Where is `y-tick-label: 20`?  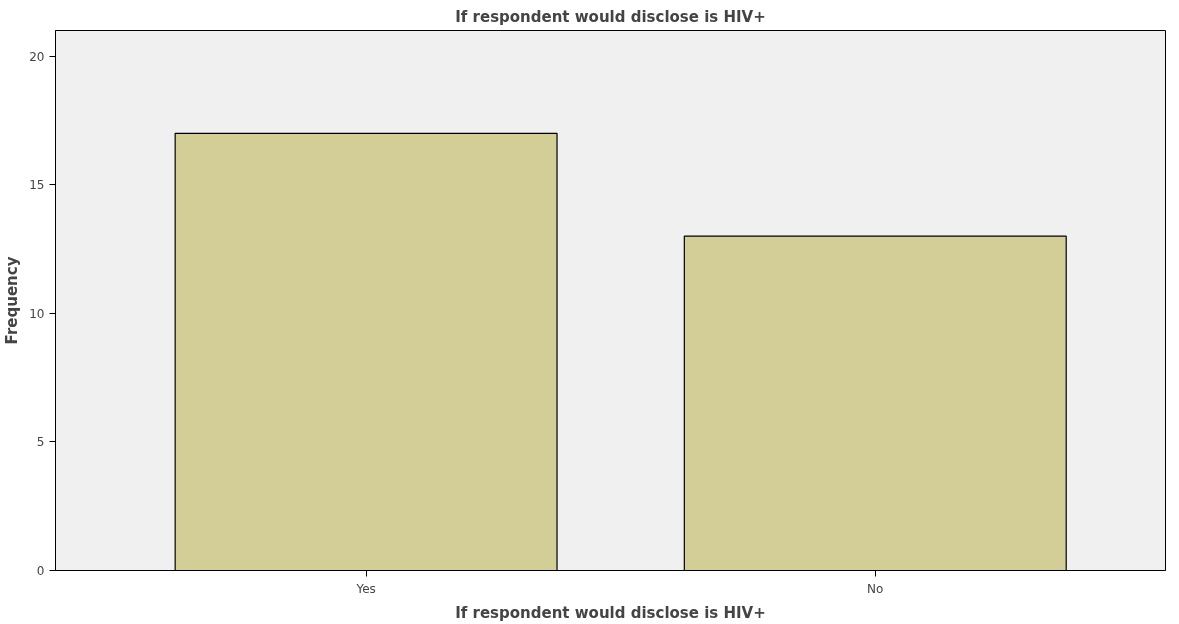 y-tick-label: 20 is located at coordinates (37, 56).